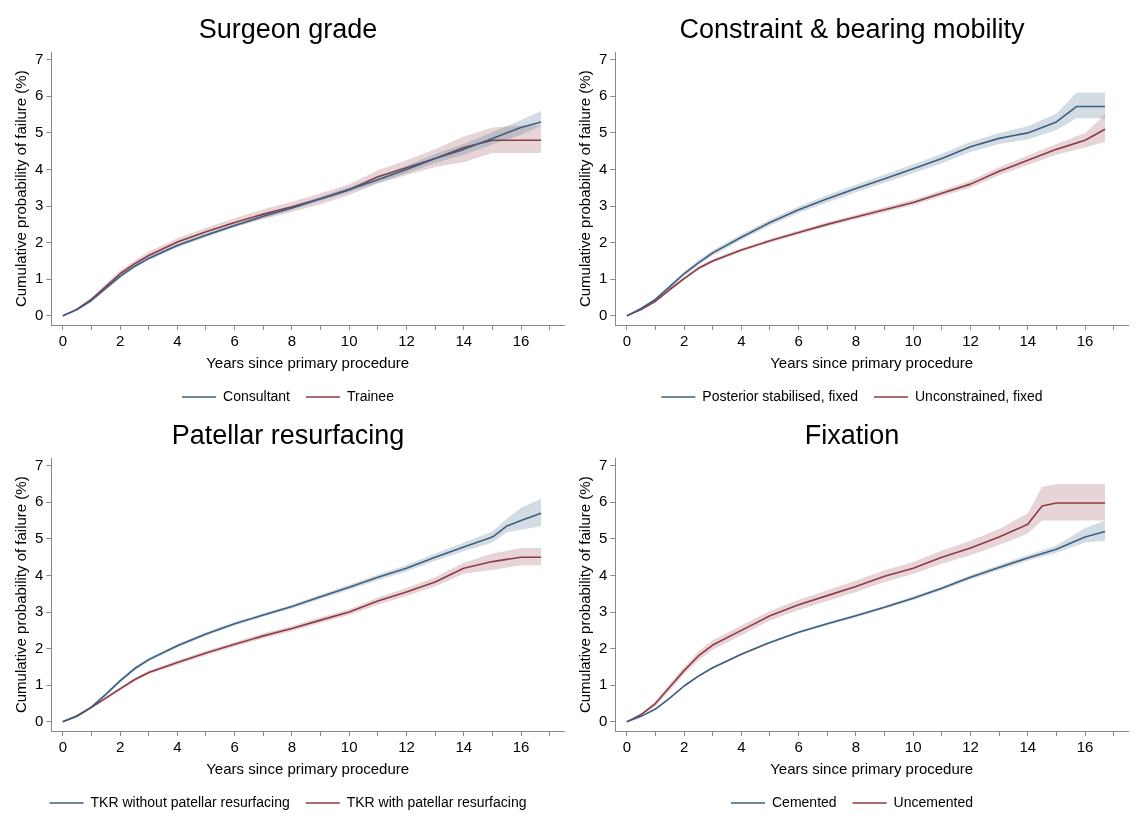  Describe the element at coordinates (288, 434) in the screenshot. I see `chart-title: Patellar resurfacing` at that location.